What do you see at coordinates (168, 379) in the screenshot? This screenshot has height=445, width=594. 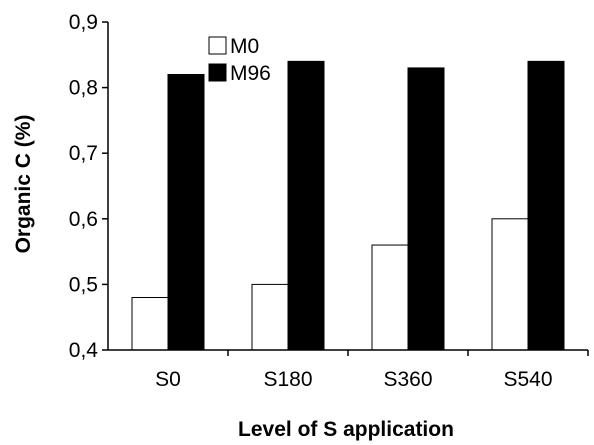 I see `x-tick-label: S0` at bounding box center [168, 379].